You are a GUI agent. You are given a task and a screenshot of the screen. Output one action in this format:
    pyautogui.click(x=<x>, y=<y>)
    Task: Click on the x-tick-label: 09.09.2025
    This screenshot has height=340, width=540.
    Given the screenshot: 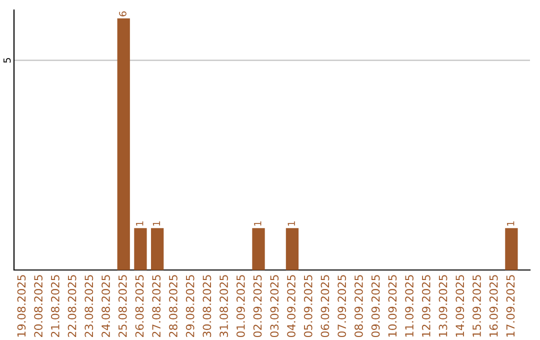 What is the action you would take?
    pyautogui.click(x=375, y=306)
    